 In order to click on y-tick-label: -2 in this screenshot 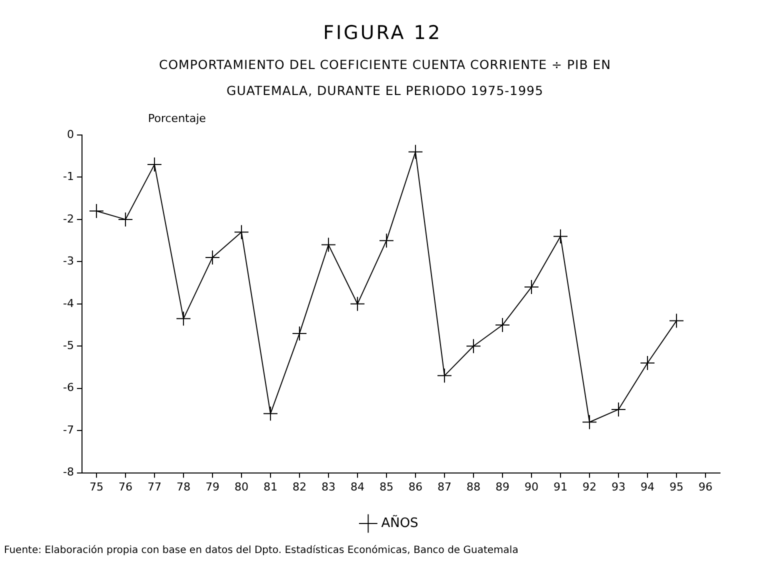, I will do `click(68, 219)`.